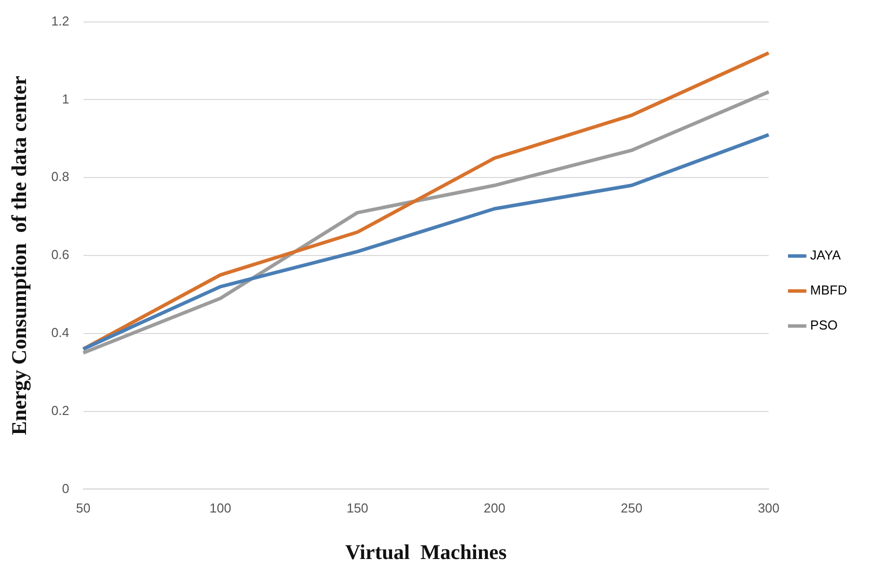 This screenshot has width=877, height=578. I want to click on x-tick-label: 250, so click(631, 508).